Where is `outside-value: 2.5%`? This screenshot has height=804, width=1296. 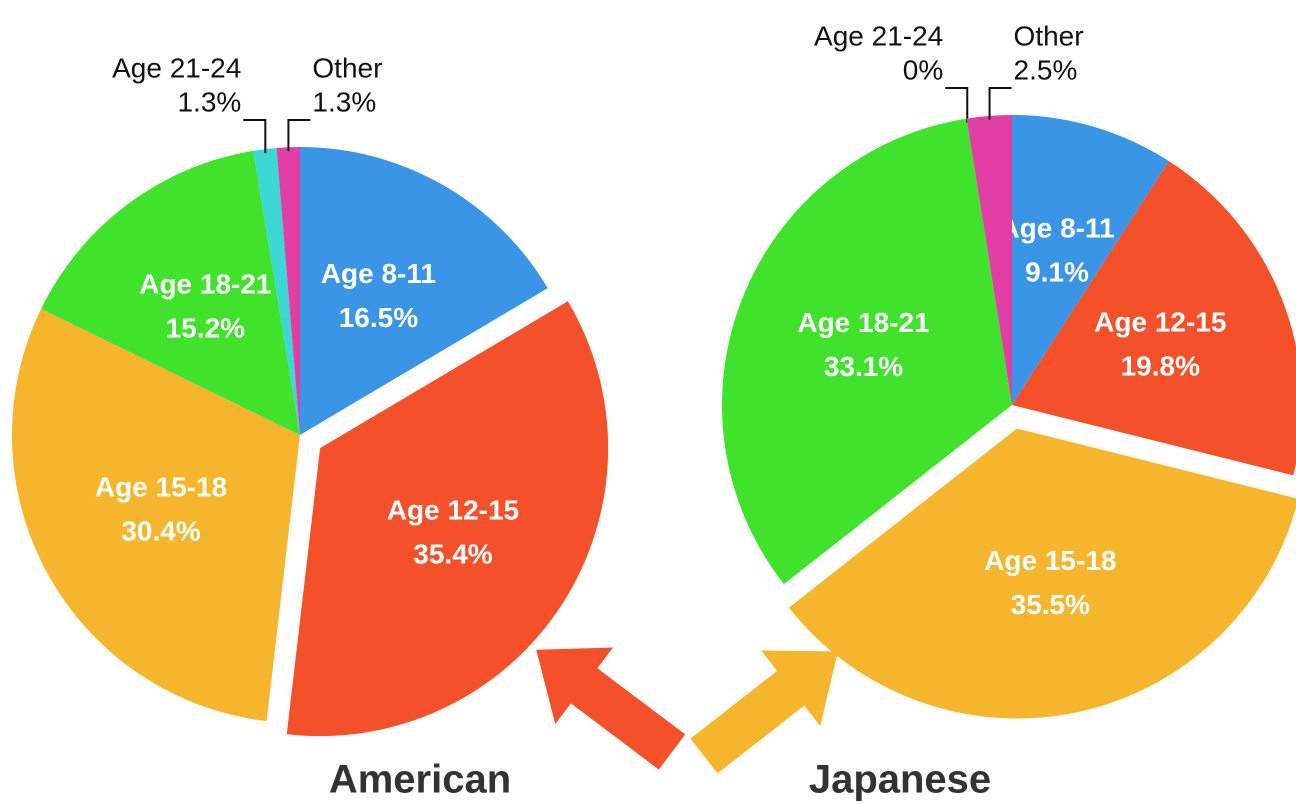 outside-value: 2.5% is located at coordinates (1046, 69).